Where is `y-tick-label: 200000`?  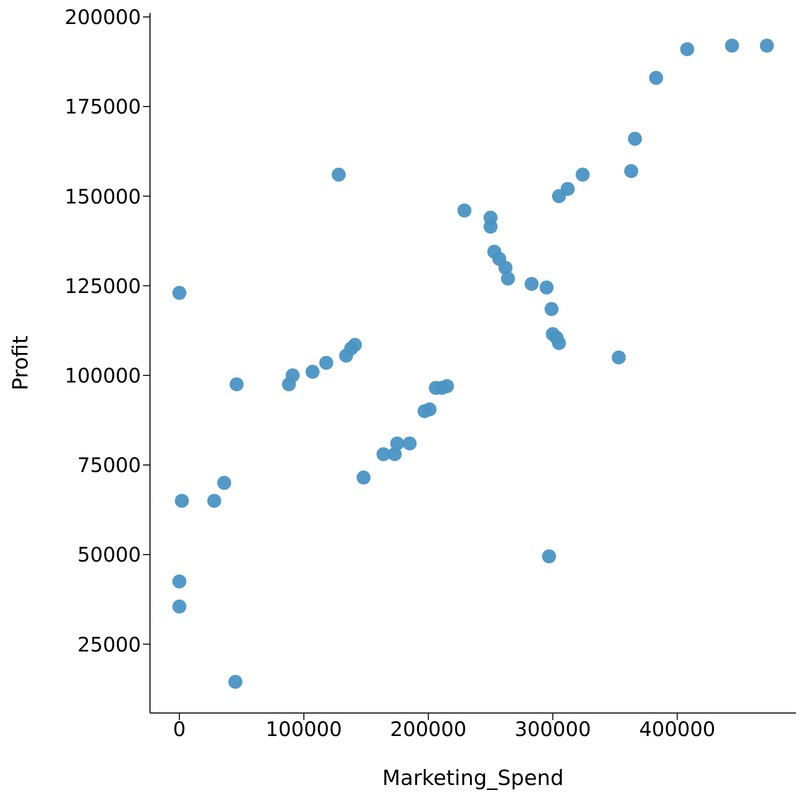 y-tick-label: 200000 is located at coordinates (102, 17).